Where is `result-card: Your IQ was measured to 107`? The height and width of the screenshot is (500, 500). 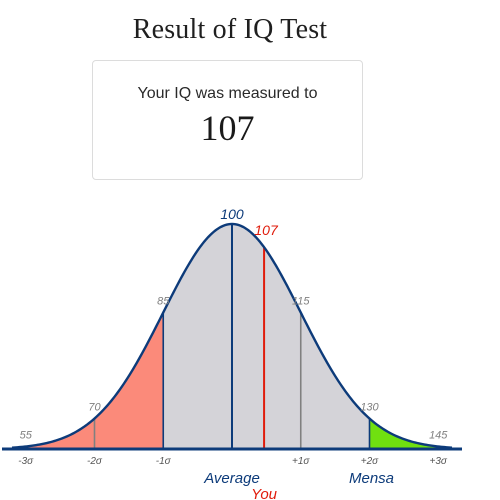
result-card: Your IQ was measured to 107 is located at coordinates (227, 120).